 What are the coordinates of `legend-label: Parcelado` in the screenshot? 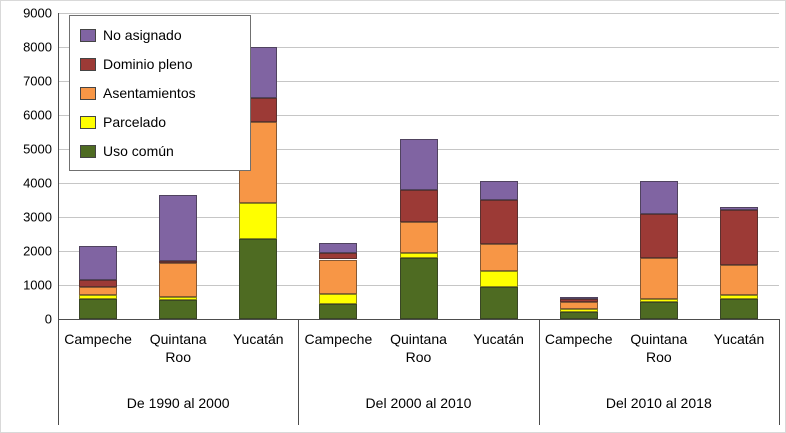 It's located at (135, 122).